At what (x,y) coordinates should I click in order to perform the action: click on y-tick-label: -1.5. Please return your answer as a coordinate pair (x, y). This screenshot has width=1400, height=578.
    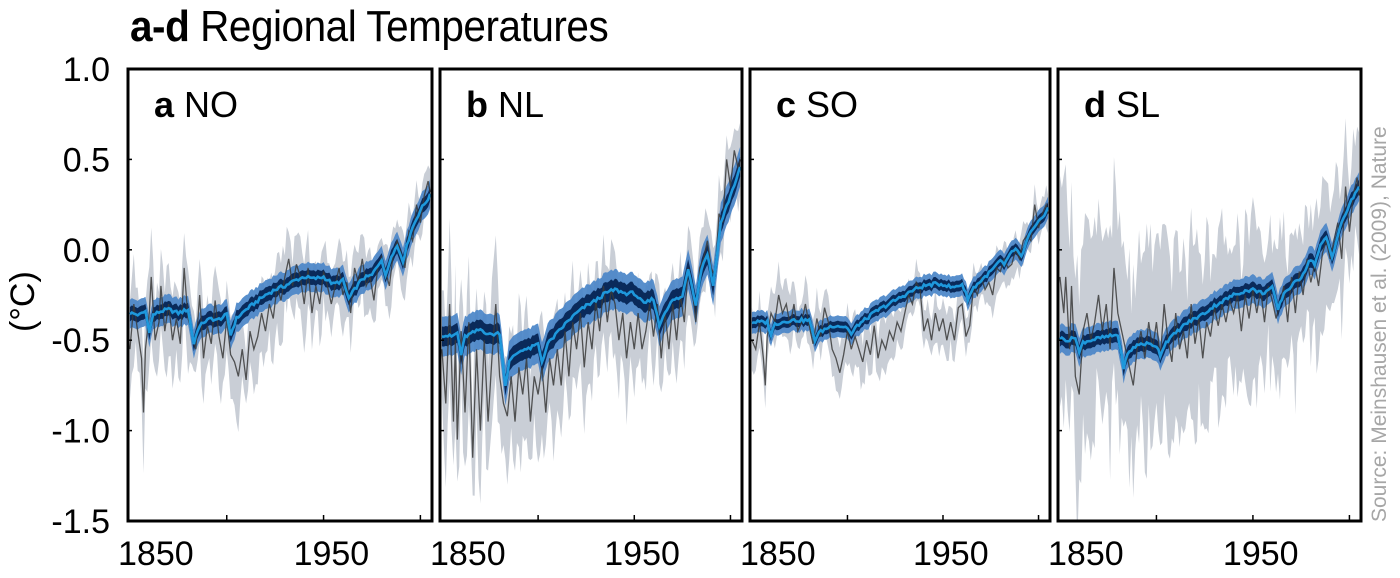
    Looking at the image, I should click on (80, 522).